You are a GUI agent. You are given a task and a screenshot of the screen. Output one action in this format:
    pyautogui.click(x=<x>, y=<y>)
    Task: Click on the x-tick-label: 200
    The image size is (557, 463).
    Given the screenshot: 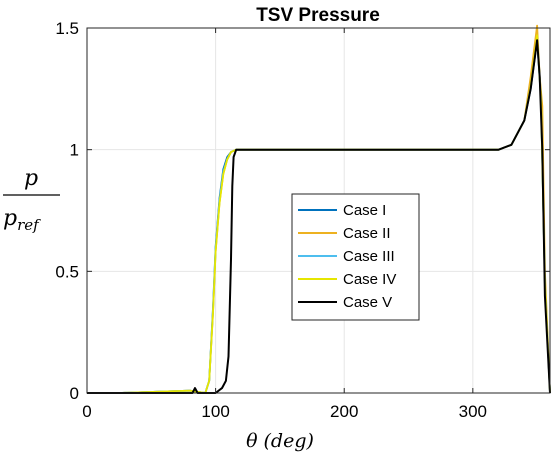 What is the action you would take?
    pyautogui.click(x=344, y=411)
    